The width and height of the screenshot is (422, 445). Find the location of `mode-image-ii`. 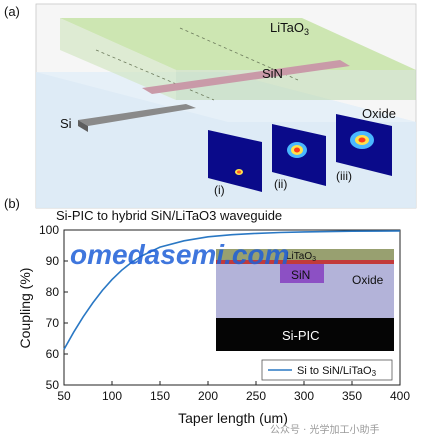

mode-image-ii is located at coordinates (299, 155).